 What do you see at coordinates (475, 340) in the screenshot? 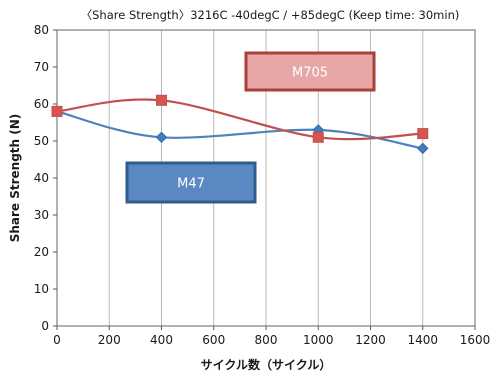
I see `x-tick-label: 1600` at bounding box center [475, 340].